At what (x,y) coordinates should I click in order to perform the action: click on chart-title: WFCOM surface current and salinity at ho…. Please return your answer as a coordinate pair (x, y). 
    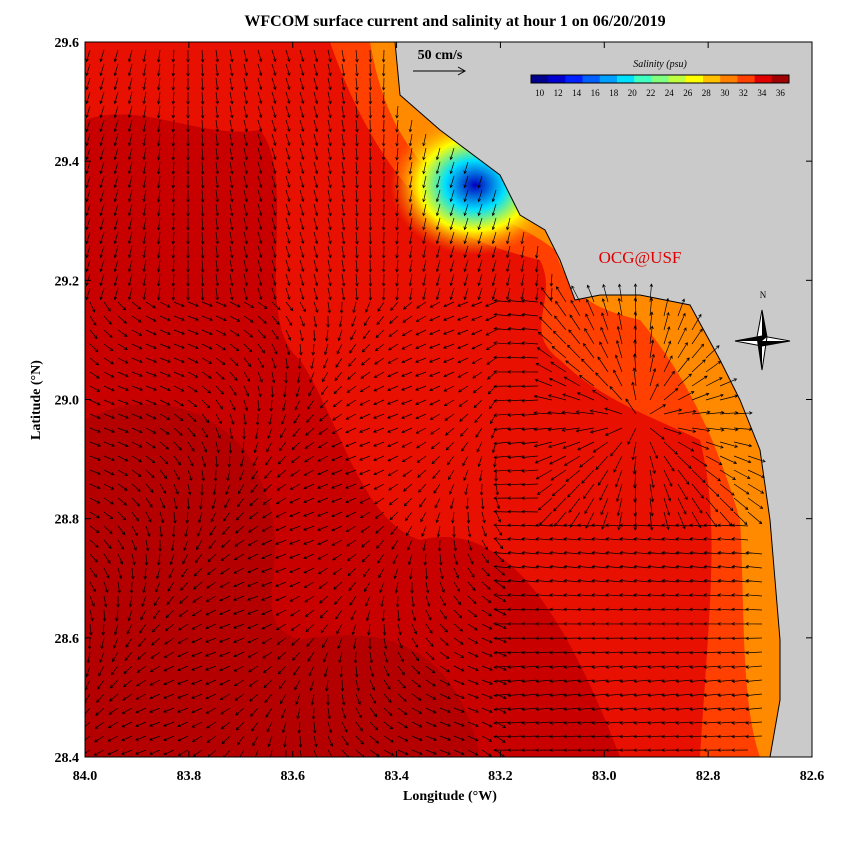
    Looking at the image, I should click on (454, 21).